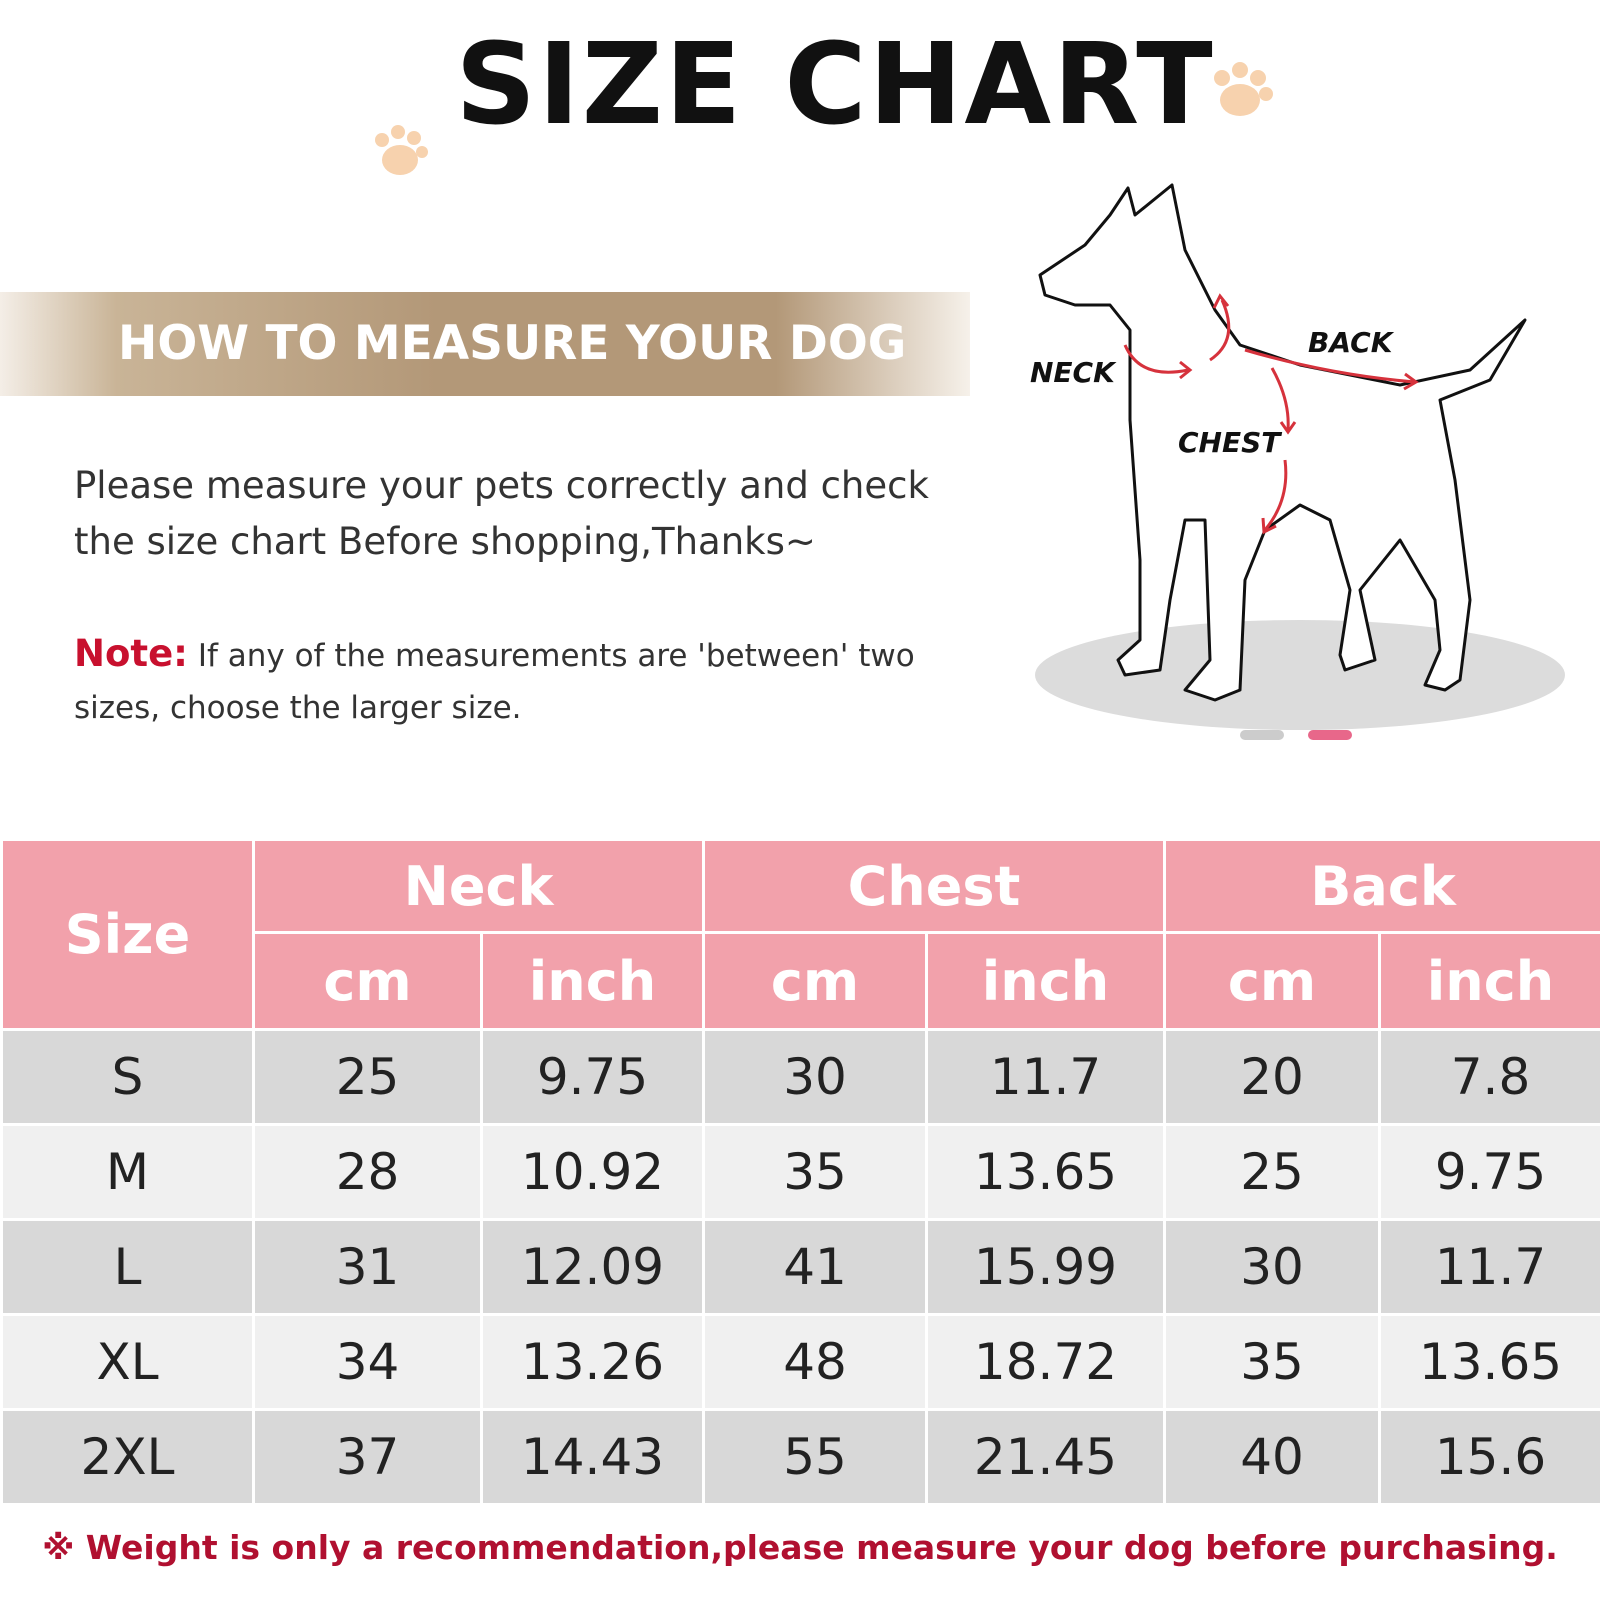  Describe the element at coordinates (1045, 1362) in the screenshot. I see `table-cell: 18.72` at that location.